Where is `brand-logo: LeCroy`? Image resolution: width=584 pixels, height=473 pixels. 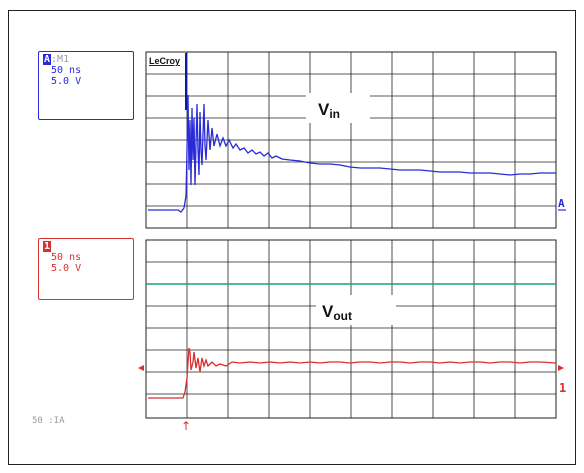 brand-logo: LeCroy is located at coordinates (164, 61).